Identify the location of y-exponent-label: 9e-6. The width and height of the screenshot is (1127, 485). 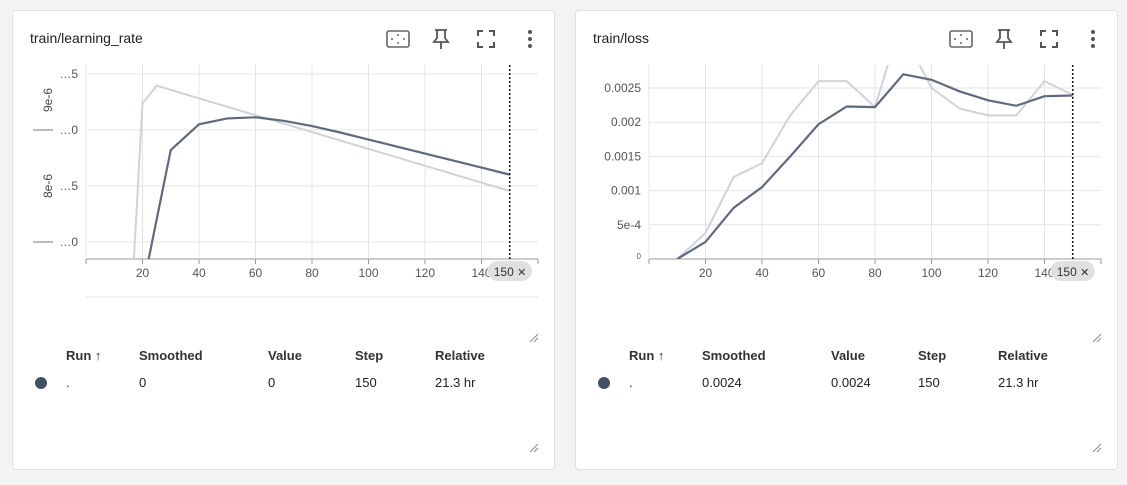
(48, 100).